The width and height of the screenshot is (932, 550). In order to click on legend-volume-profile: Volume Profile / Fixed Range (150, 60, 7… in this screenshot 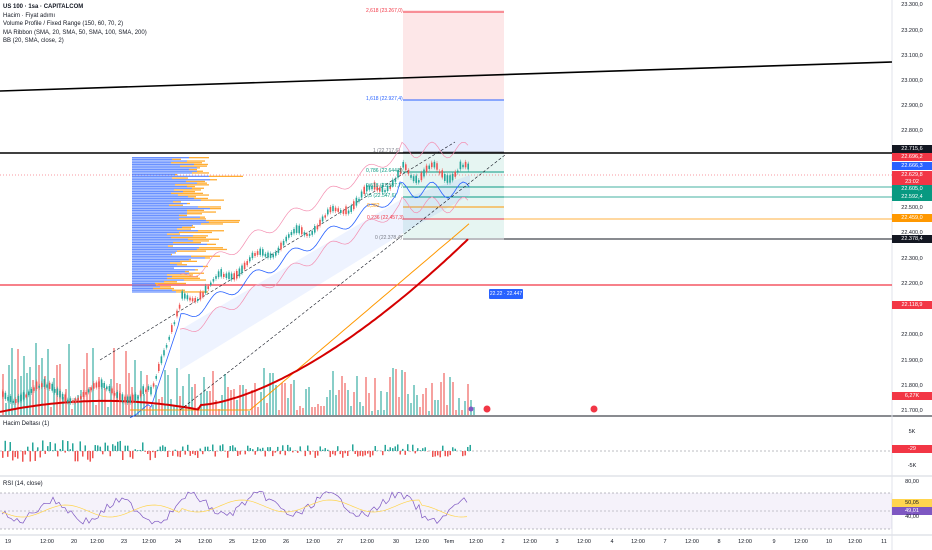, I will do `click(63, 24)`.